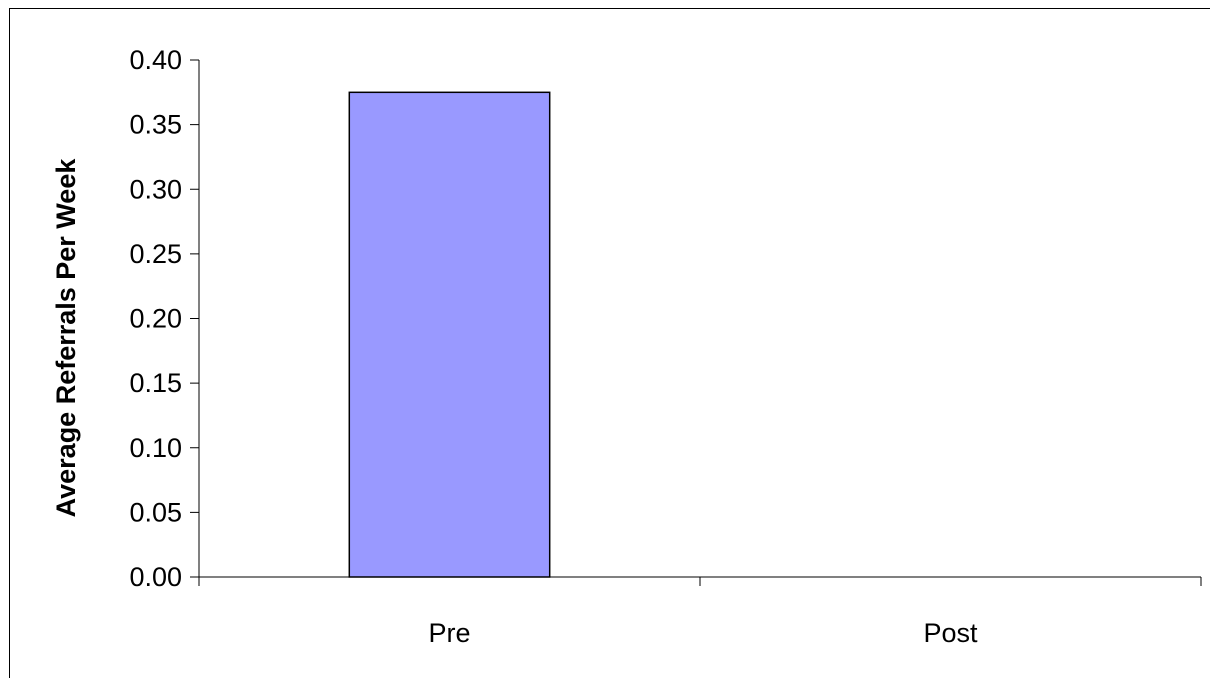 The height and width of the screenshot is (678, 1210). I want to click on bars, so click(449, 334).